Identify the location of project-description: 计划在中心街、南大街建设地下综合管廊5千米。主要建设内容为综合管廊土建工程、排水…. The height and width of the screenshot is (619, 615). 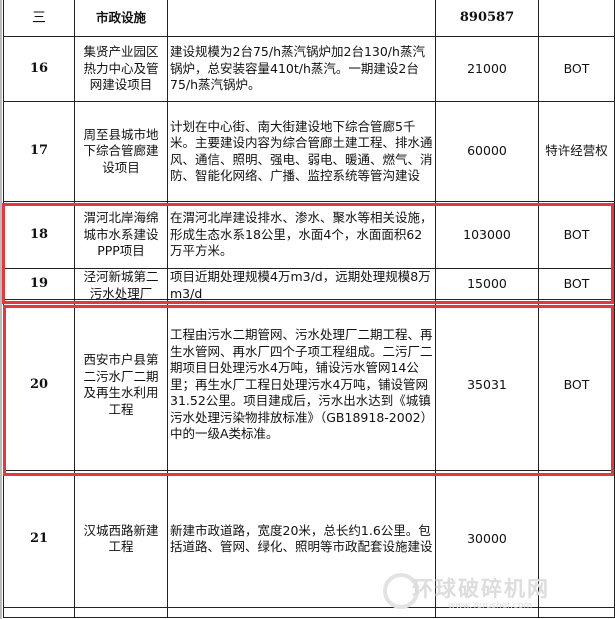
(301, 151).